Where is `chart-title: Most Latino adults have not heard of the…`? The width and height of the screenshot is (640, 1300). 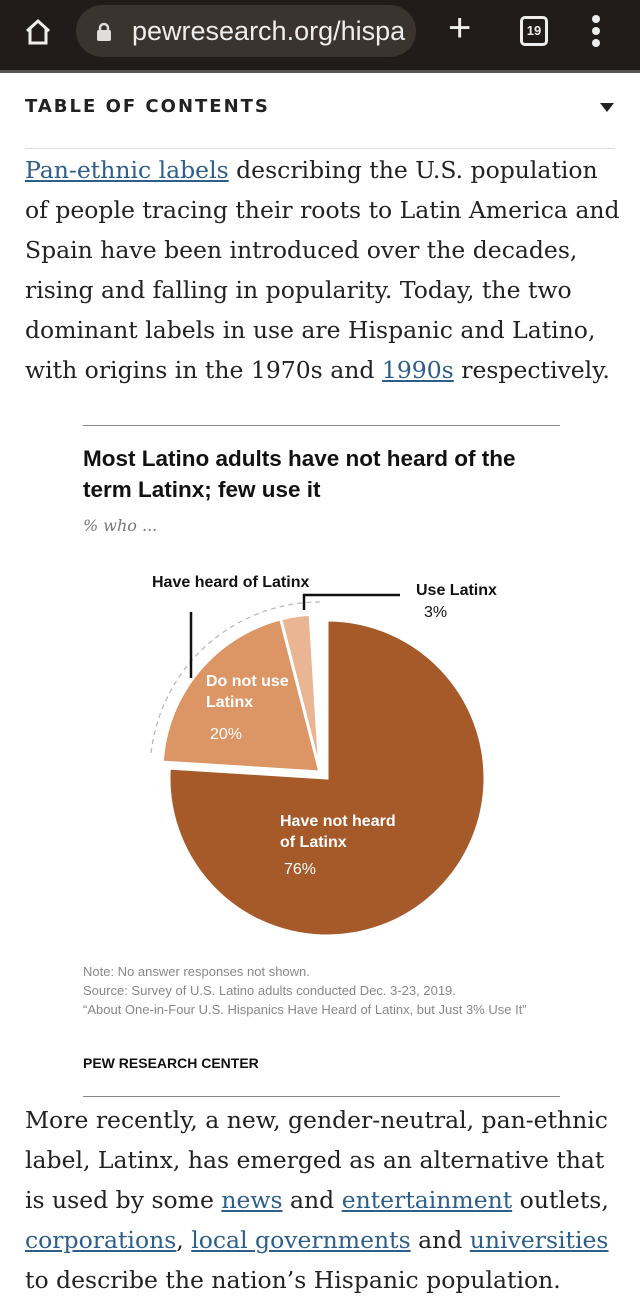 chart-title: Most Latino adults have not heard of the… is located at coordinates (299, 474).